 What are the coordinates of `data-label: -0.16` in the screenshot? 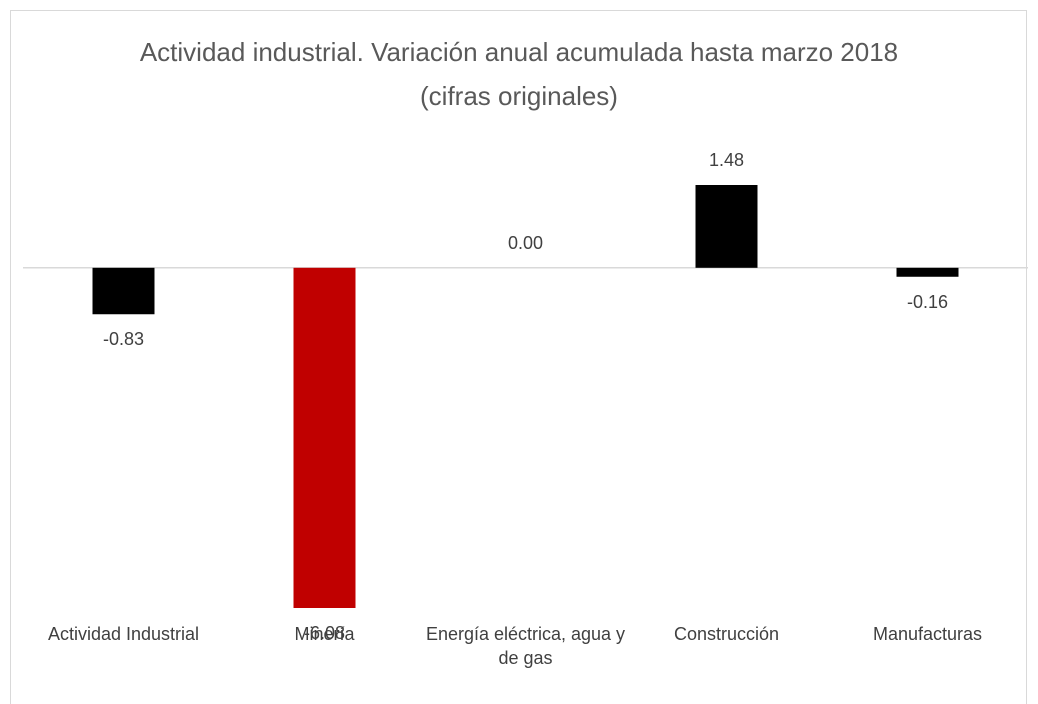 It's located at (927, 301).